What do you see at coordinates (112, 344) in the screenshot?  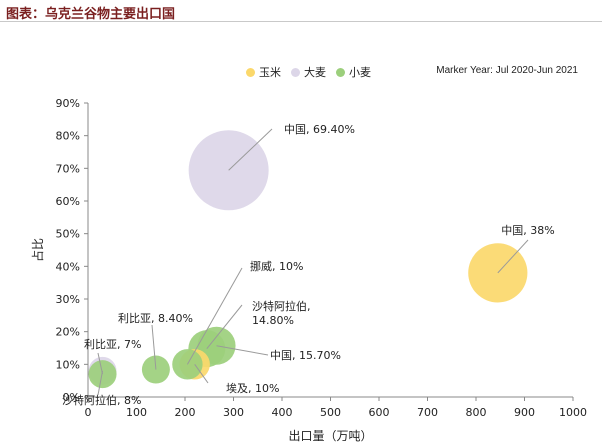 I see `data-label: 利比亚, 7%` at bounding box center [112, 344].